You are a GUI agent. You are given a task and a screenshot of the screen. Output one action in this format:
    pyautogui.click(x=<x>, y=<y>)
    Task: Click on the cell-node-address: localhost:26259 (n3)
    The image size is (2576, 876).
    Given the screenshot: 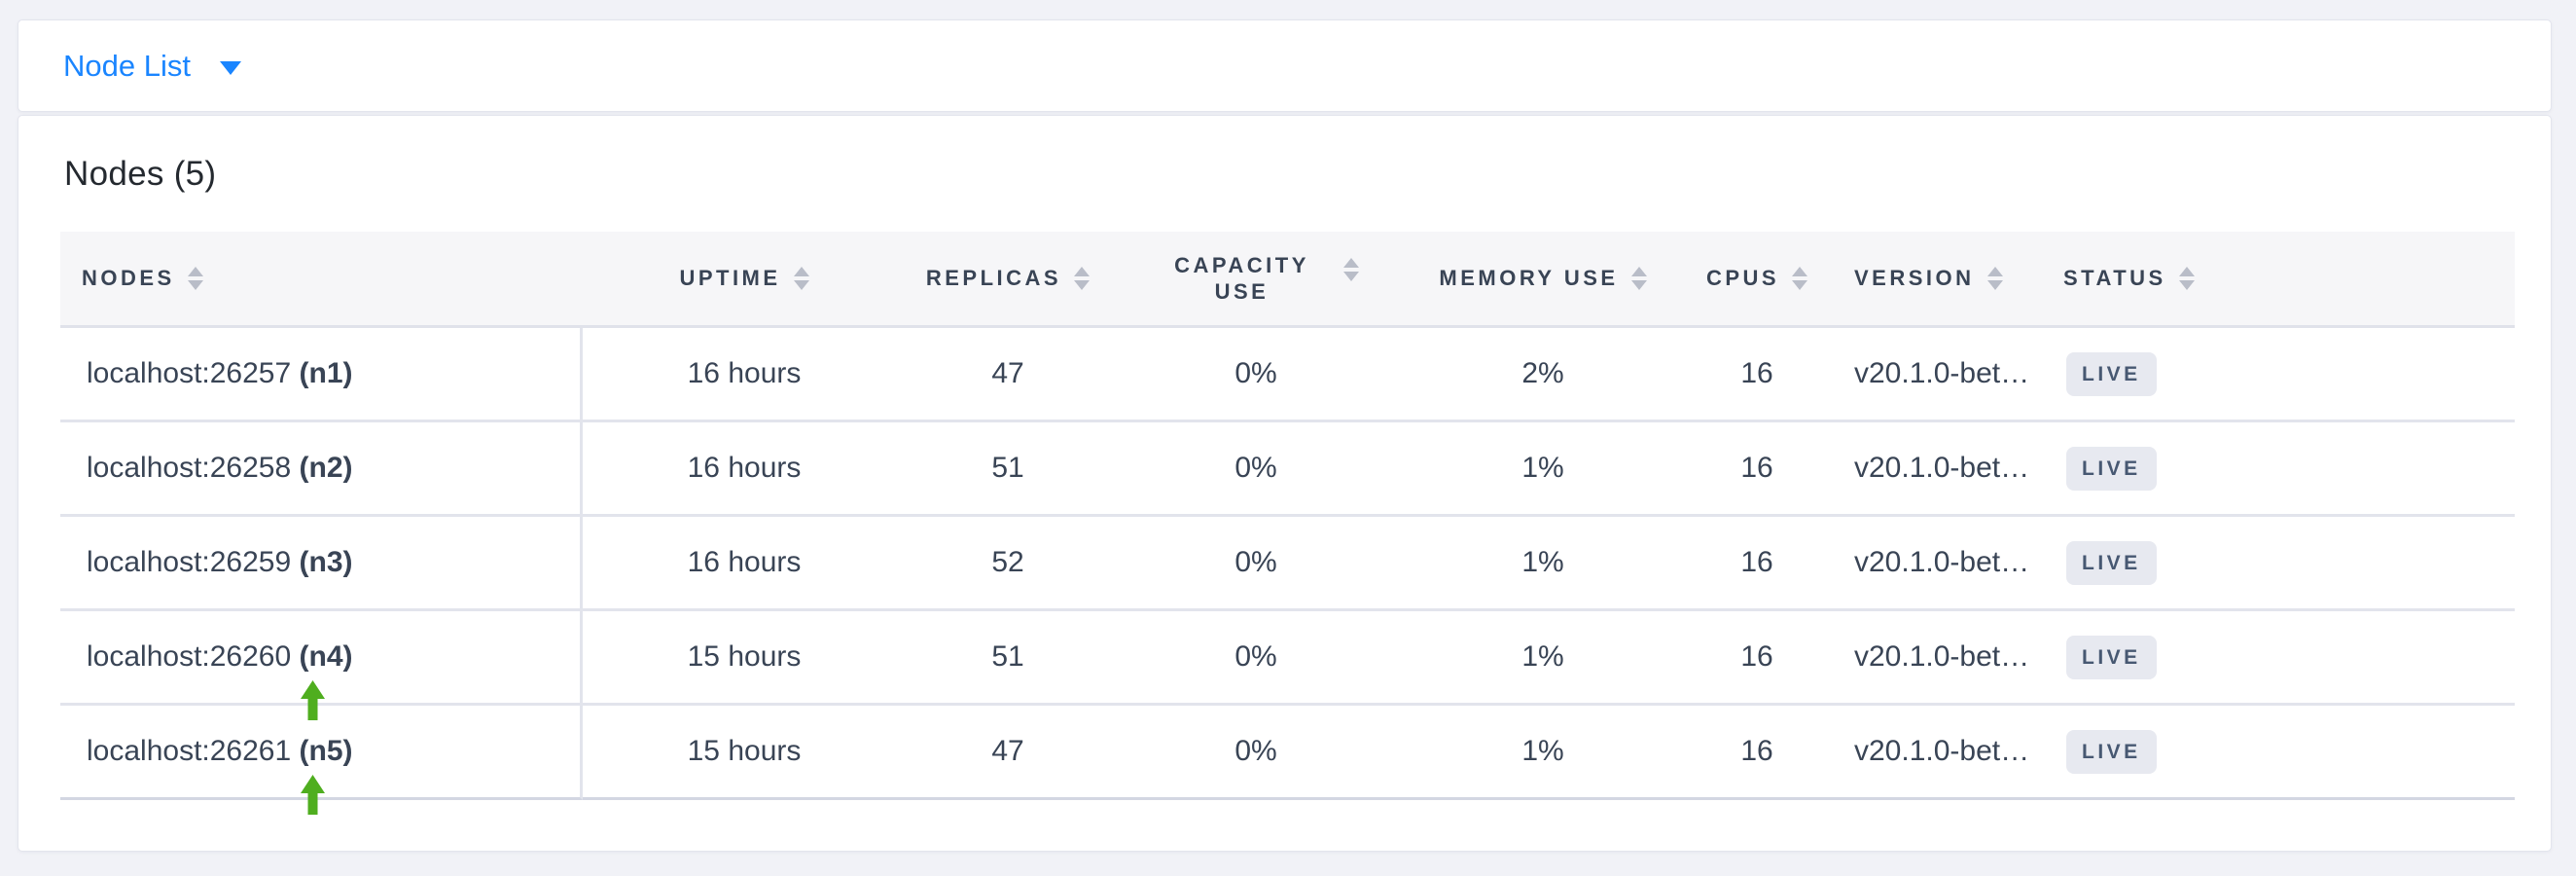 What is the action you would take?
    pyautogui.click(x=321, y=564)
    